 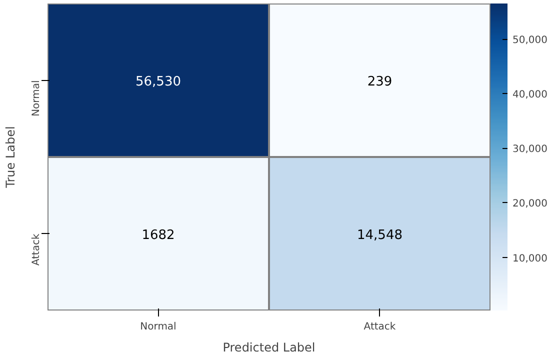 I want to click on data-label: 239, so click(x=379, y=82).